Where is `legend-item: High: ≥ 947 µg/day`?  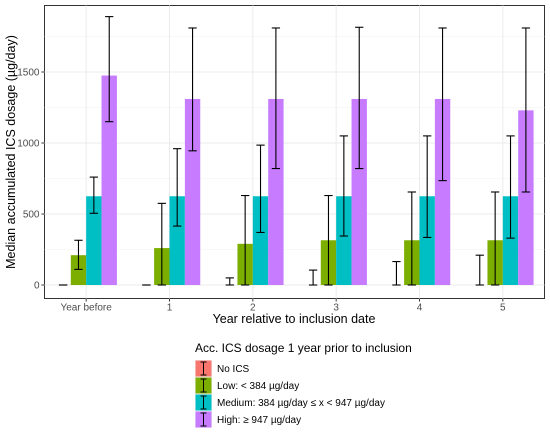 legend-item: High: ≥ 947 µg/day is located at coordinates (248, 419).